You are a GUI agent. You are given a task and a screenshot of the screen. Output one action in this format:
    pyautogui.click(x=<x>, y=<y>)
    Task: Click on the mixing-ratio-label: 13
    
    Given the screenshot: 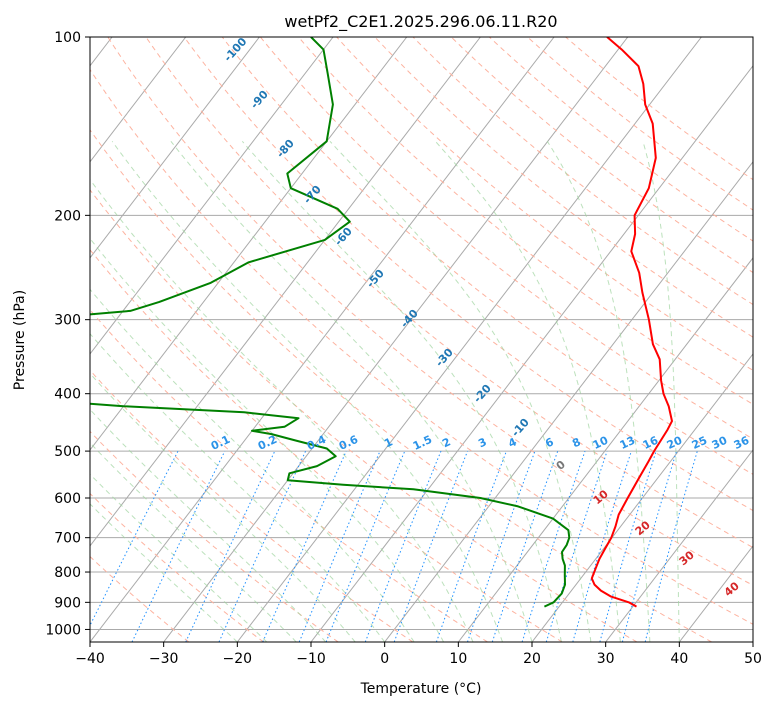 What is the action you would take?
    pyautogui.click(x=627, y=443)
    